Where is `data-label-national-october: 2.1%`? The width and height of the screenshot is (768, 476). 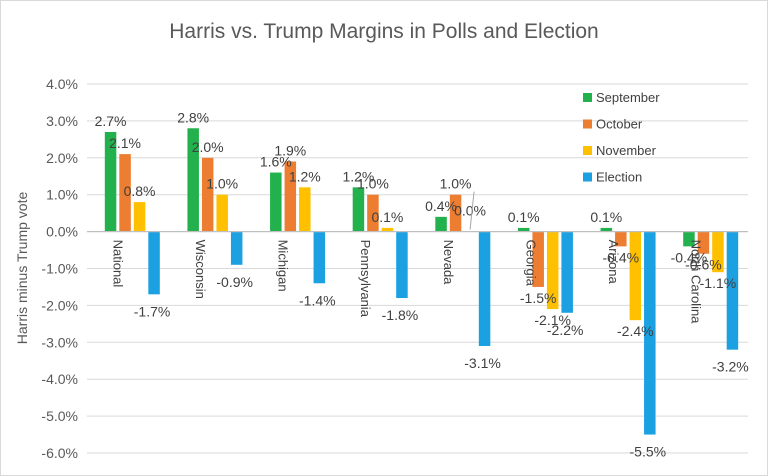
data-label-national-october: 2.1% is located at coordinates (125, 143).